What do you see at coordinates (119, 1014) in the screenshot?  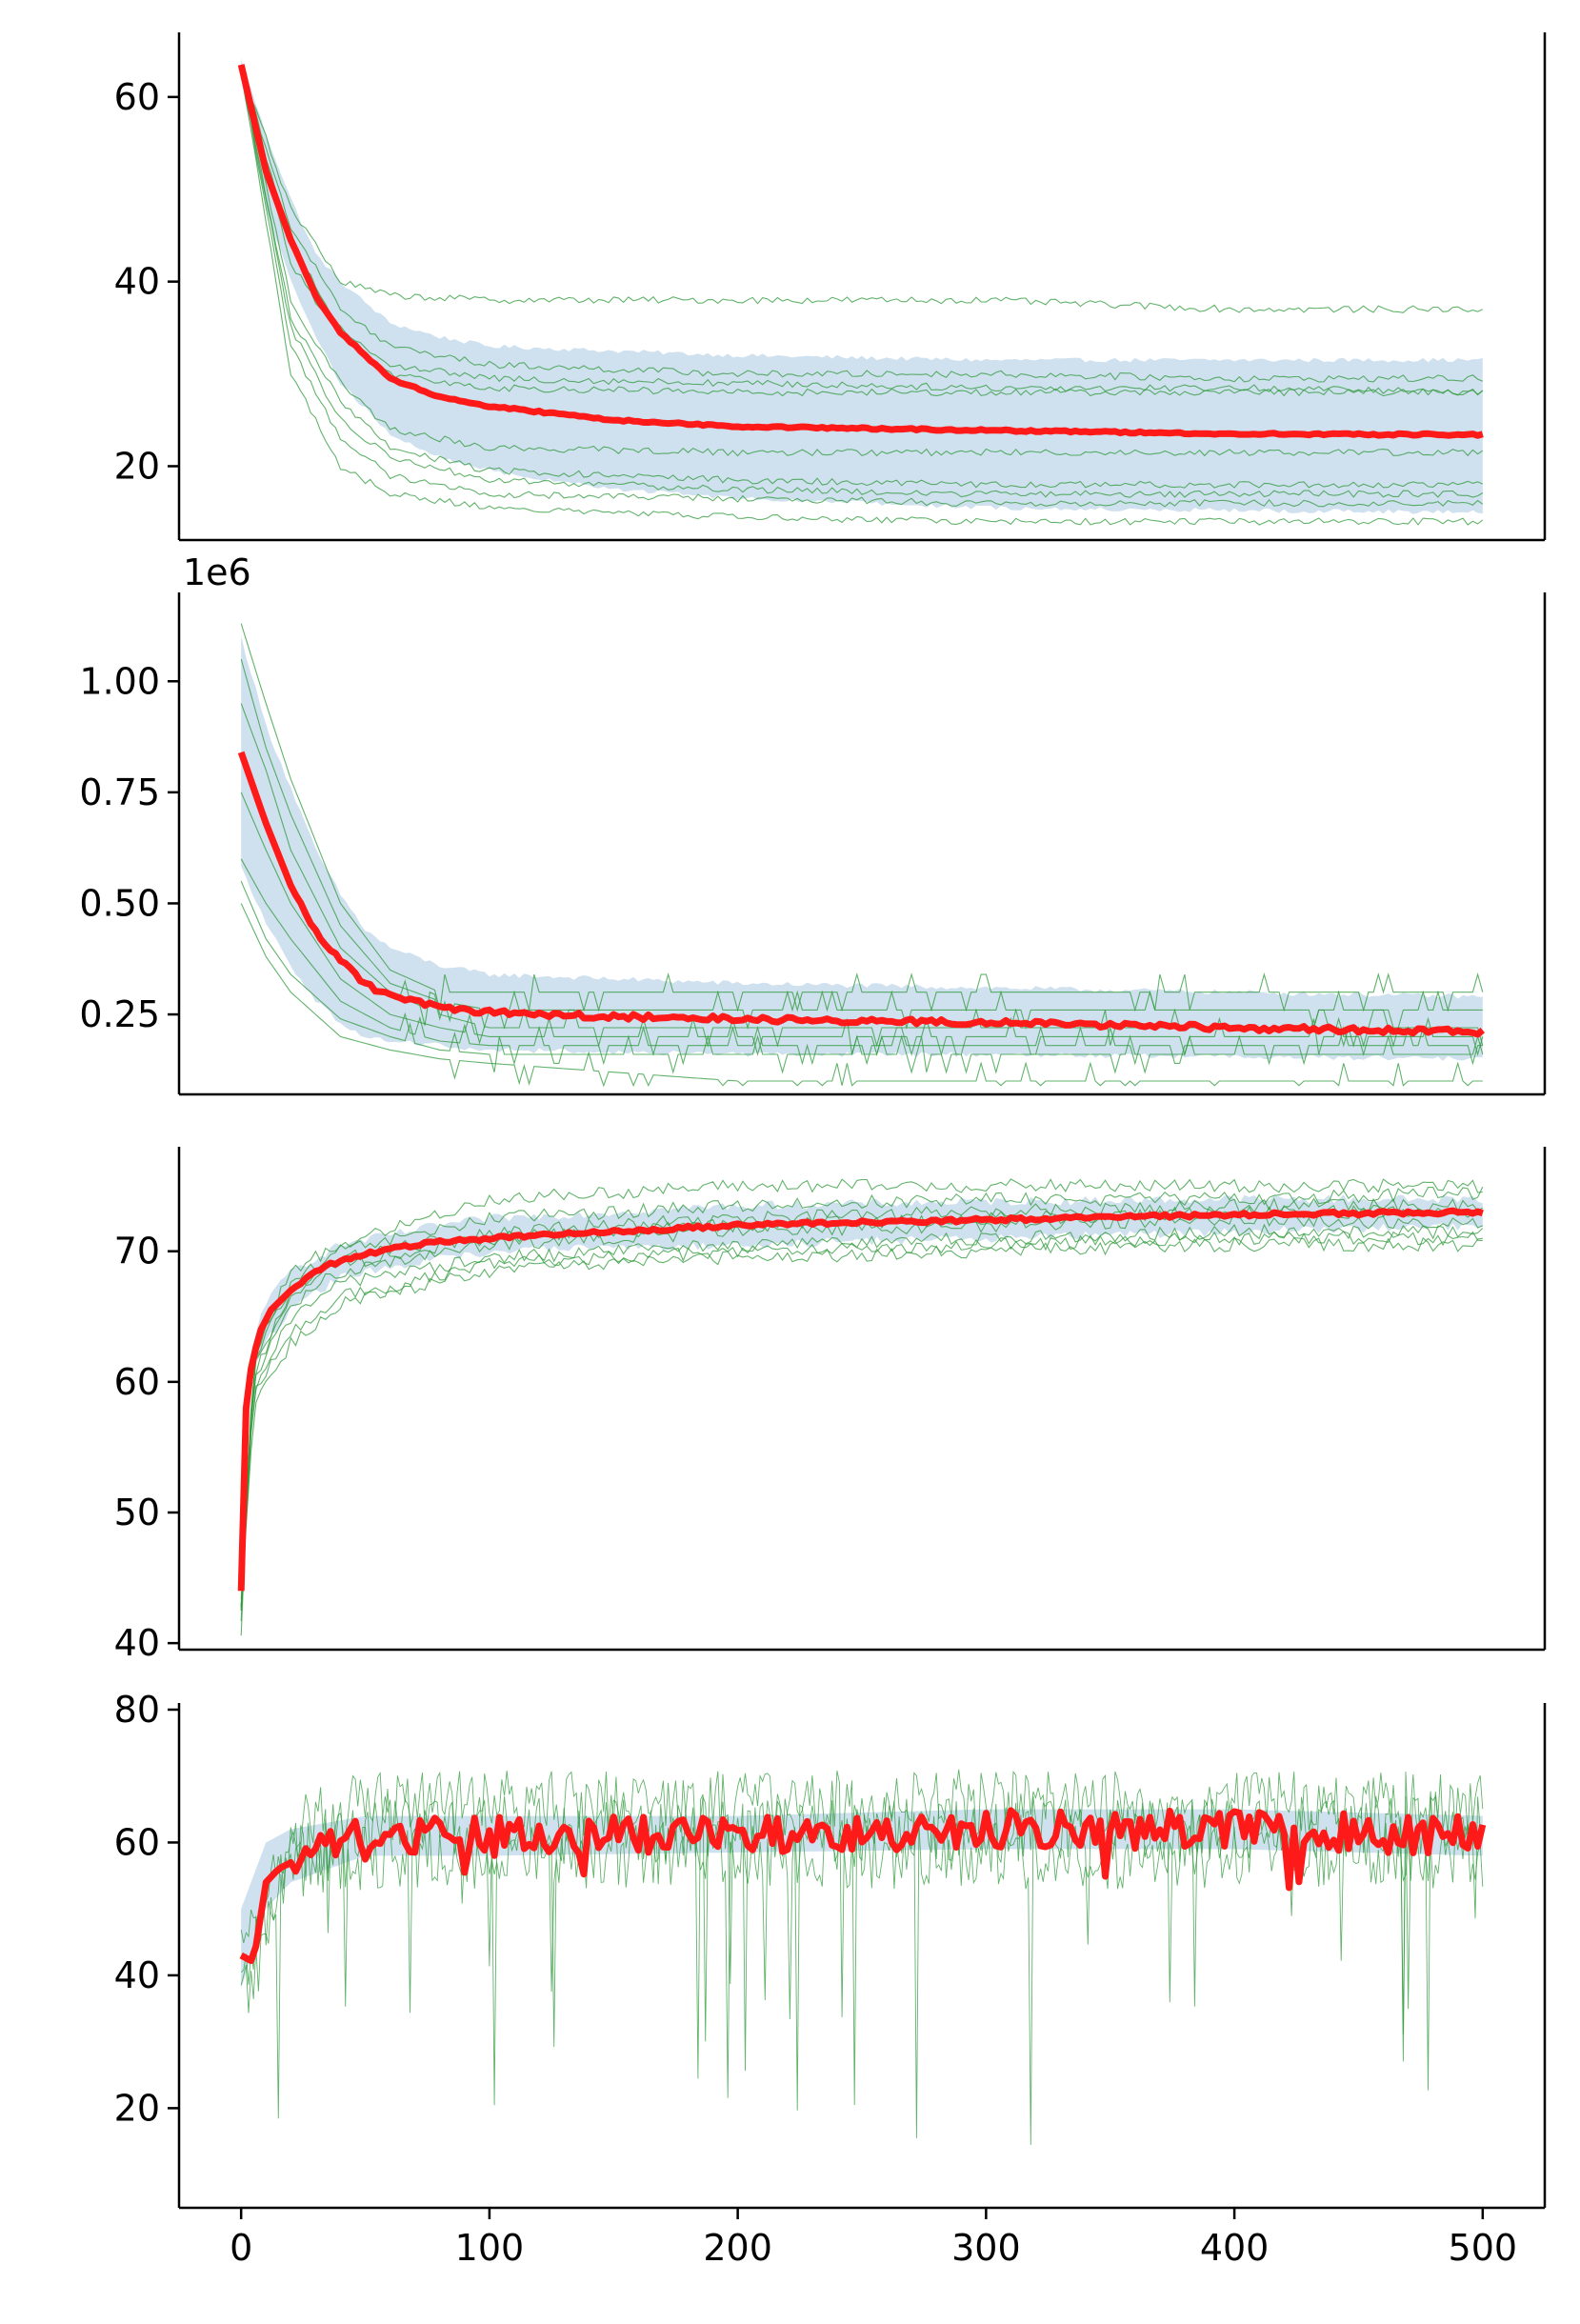 I see `y-tick-label: 0.25` at bounding box center [119, 1014].